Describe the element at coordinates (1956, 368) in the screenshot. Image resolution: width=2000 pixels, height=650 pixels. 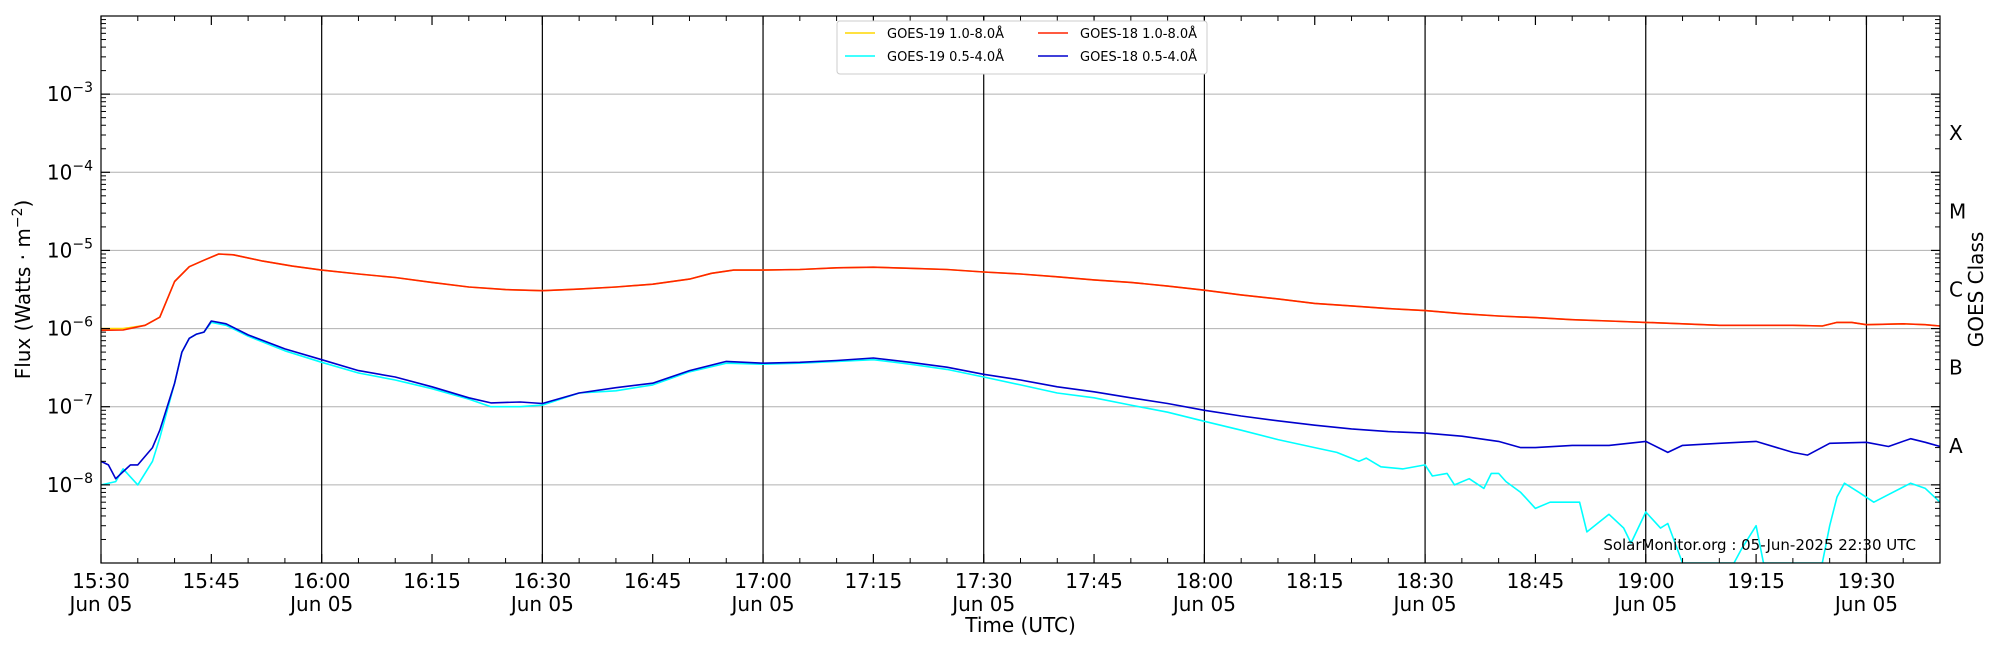
I see `goes-class-label: B` at that location.